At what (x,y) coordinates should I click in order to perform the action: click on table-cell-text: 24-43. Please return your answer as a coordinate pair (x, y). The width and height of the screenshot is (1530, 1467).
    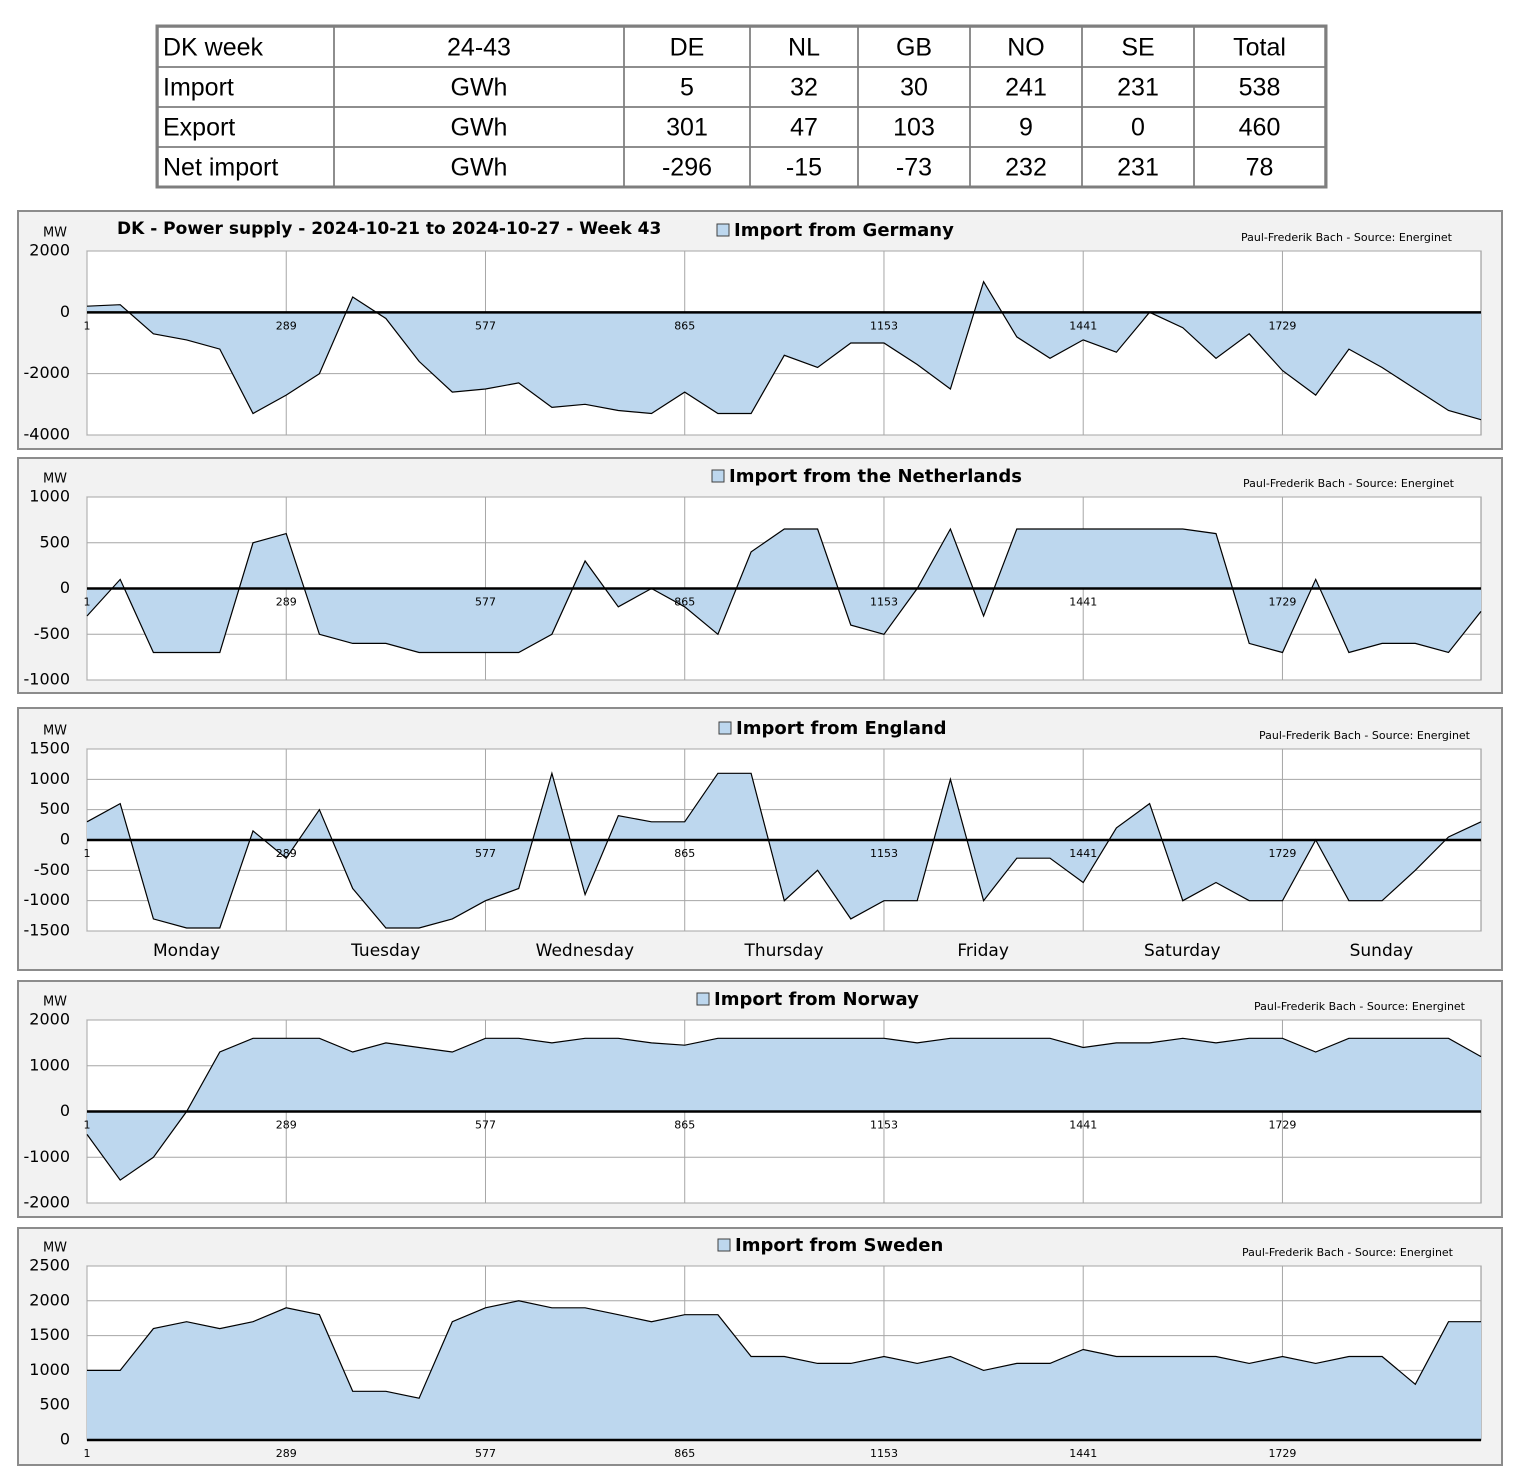
    Looking at the image, I should click on (479, 48).